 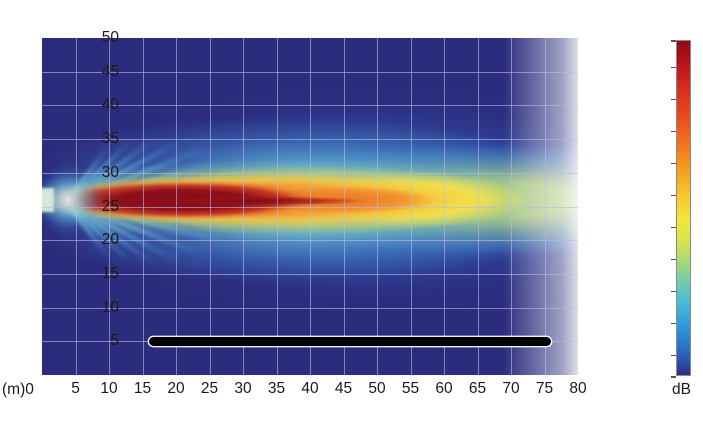 I want to click on x-axis-tick-label: 60, so click(x=444, y=388).